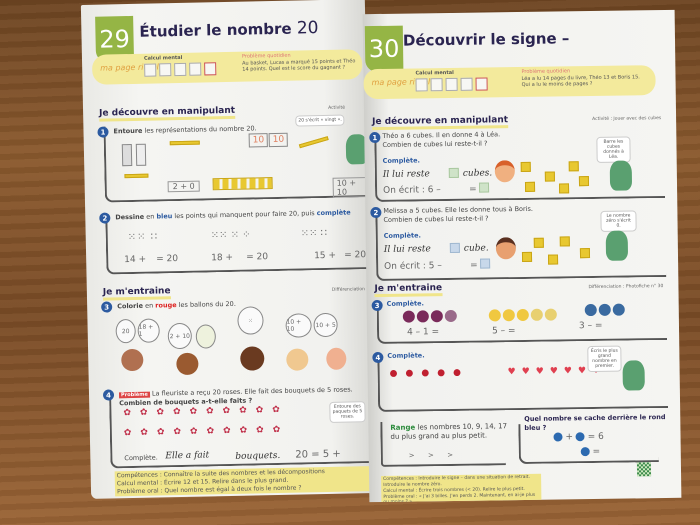 This screenshot has height=525, width=700. I want to click on expression-card: 2 + 0, so click(183, 186).